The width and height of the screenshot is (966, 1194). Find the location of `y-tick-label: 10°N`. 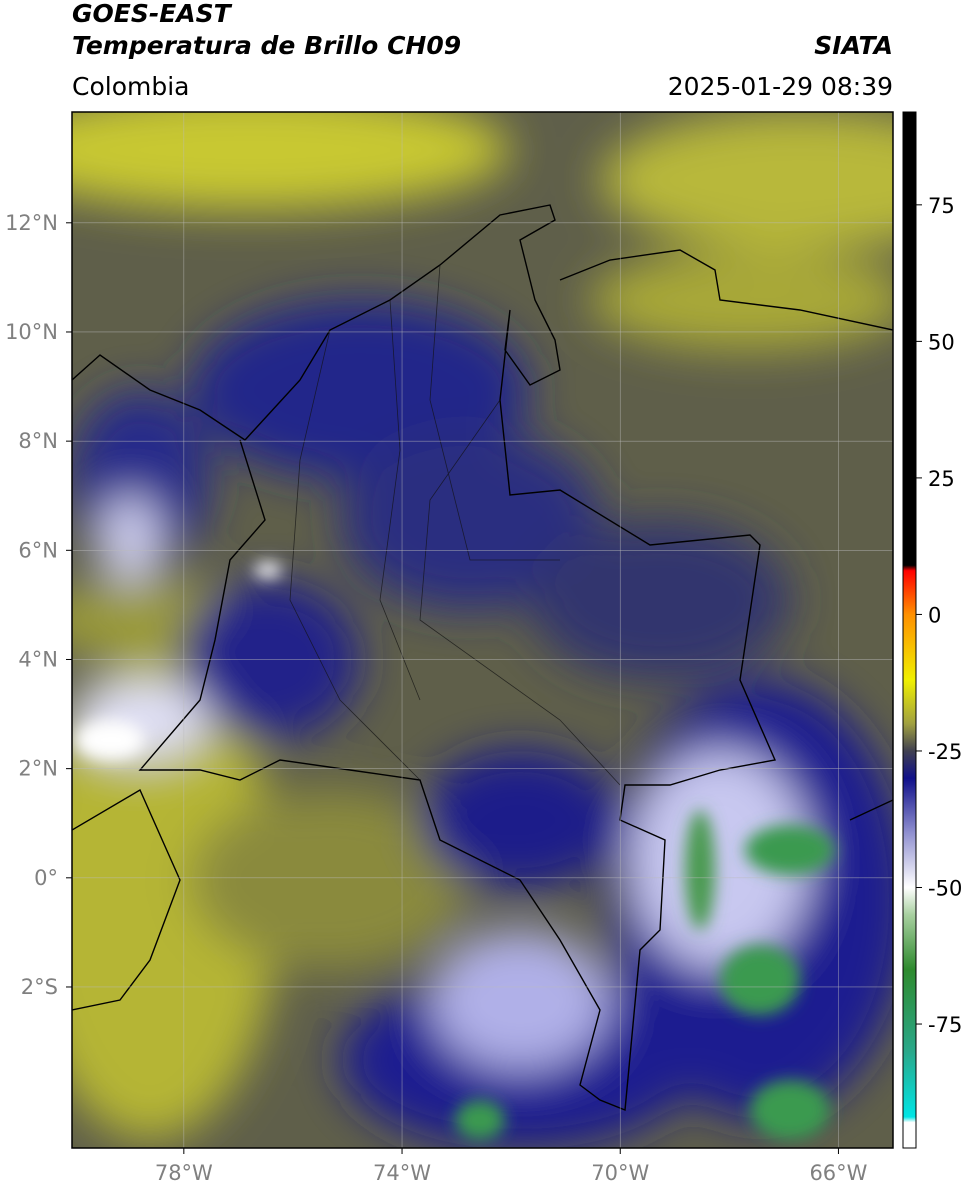

y-tick-label: 10°N is located at coordinates (31, 332).